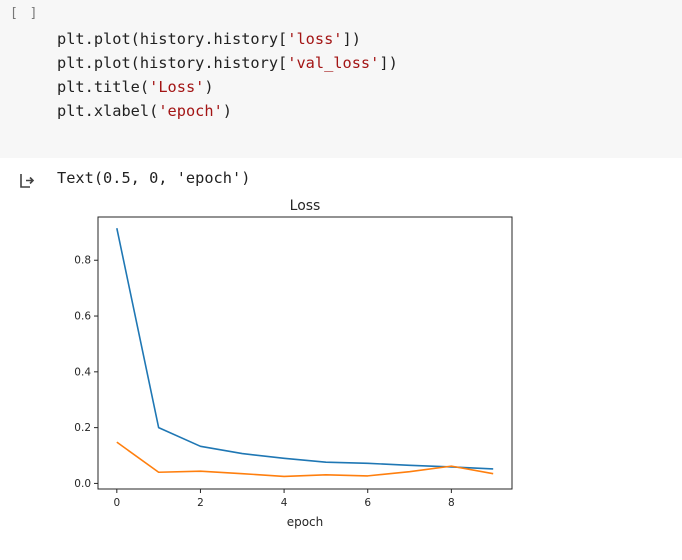  What do you see at coordinates (25, 13) in the screenshot?
I see `run-cell-button: [ ]` at bounding box center [25, 13].